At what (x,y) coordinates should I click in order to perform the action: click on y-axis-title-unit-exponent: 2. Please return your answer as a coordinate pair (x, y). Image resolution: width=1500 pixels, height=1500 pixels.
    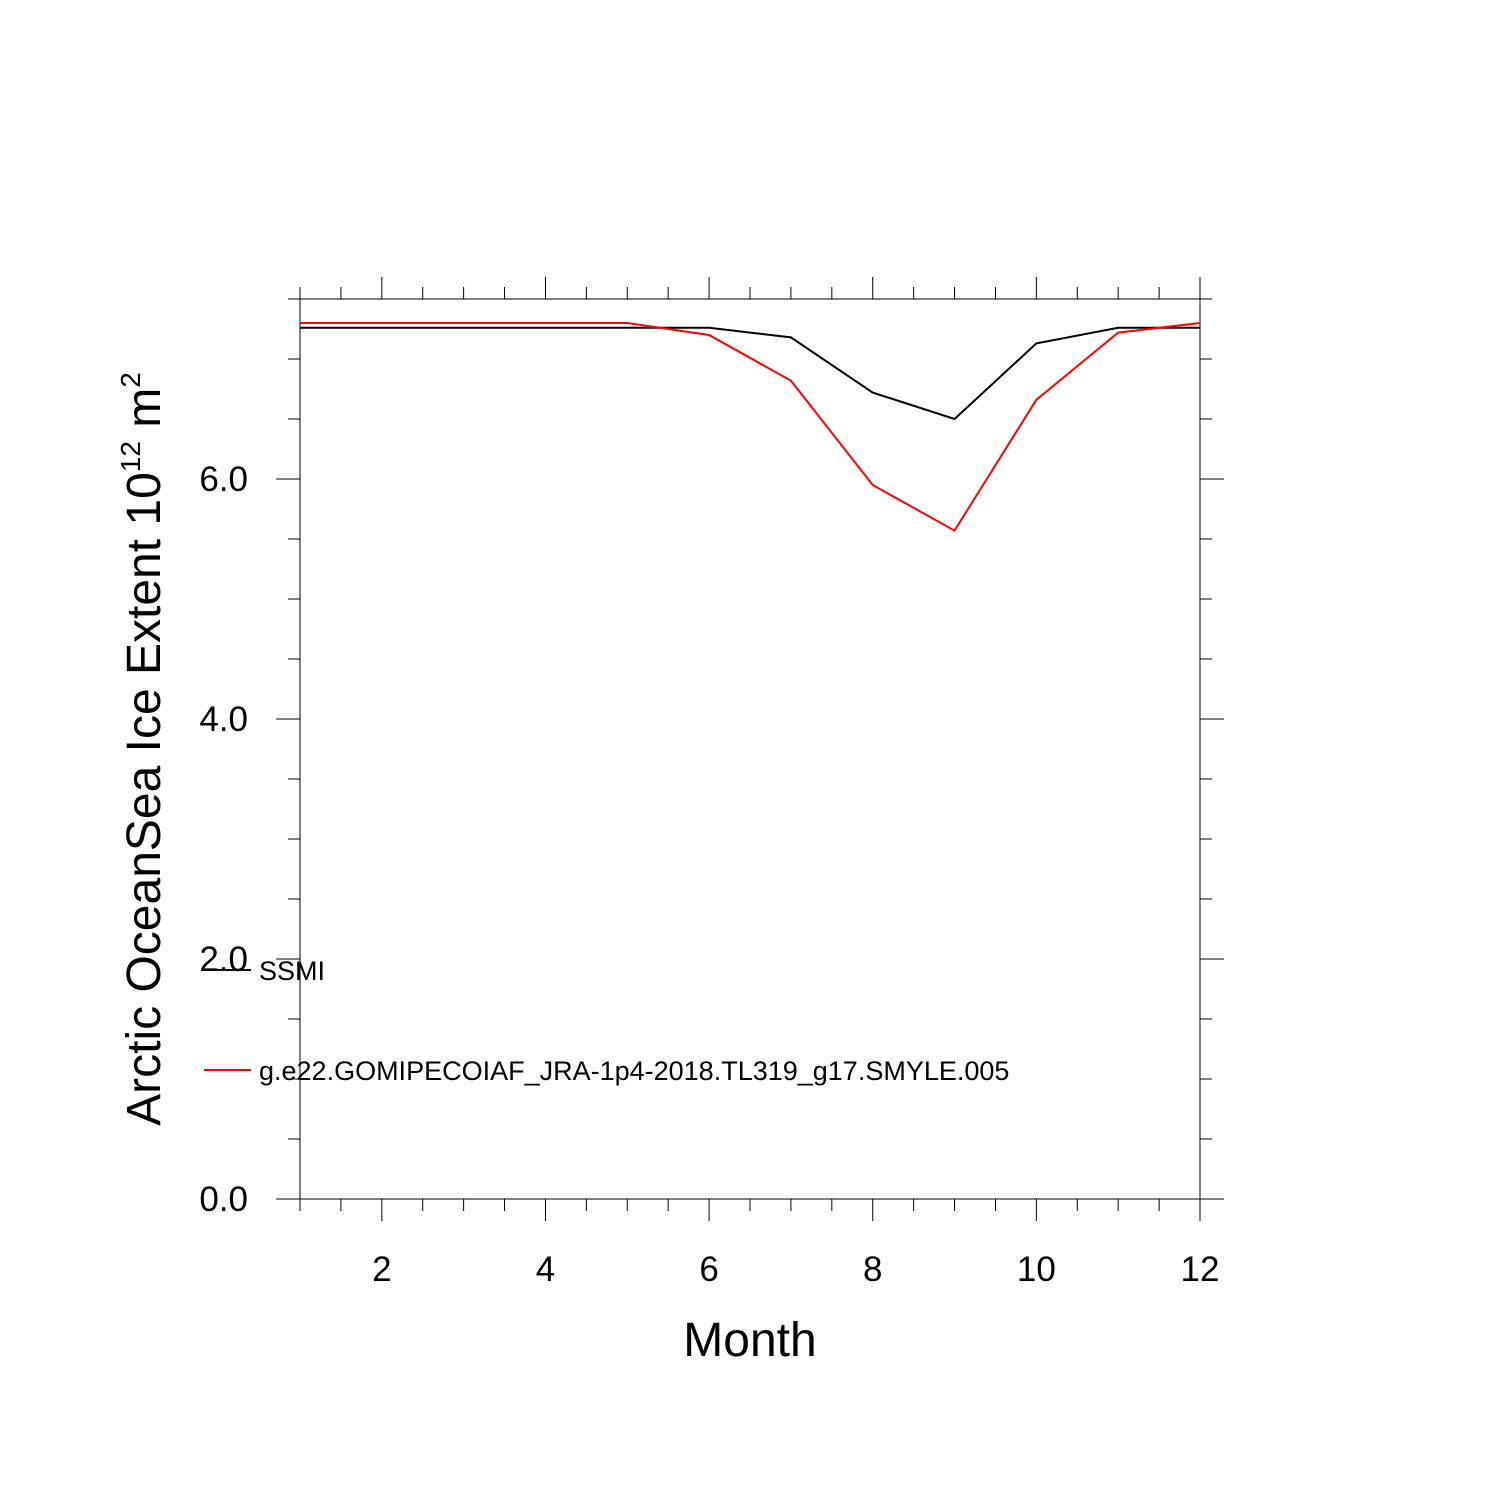
    Looking at the image, I should click on (130, 380).